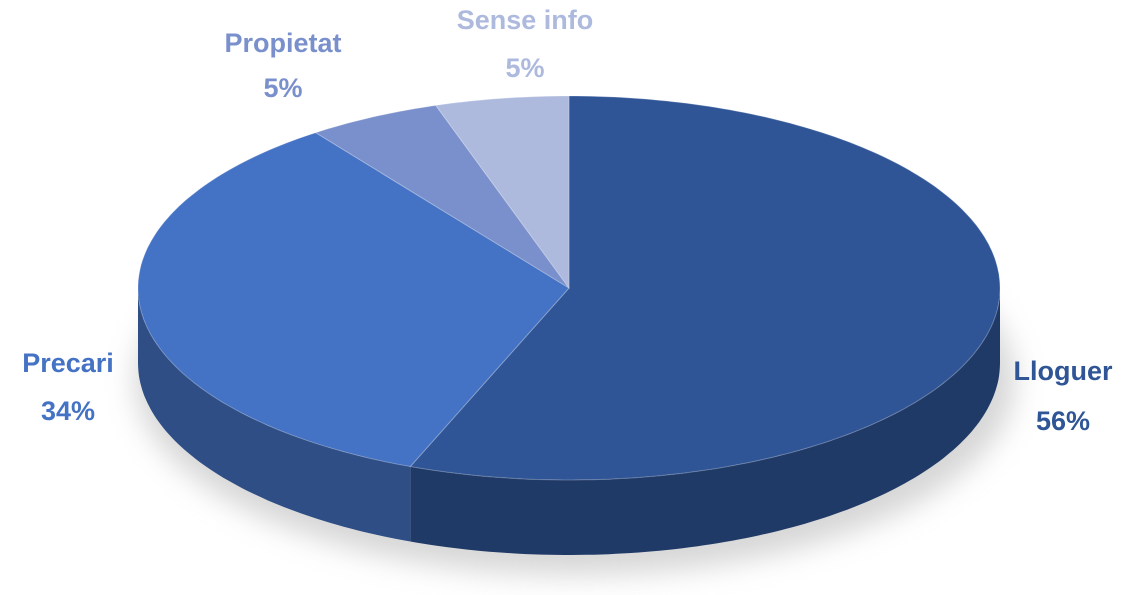  What do you see at coordinates (68, 411) in the screenshot?
I see `slice-value: 34%` at bounding box center [68, 411].